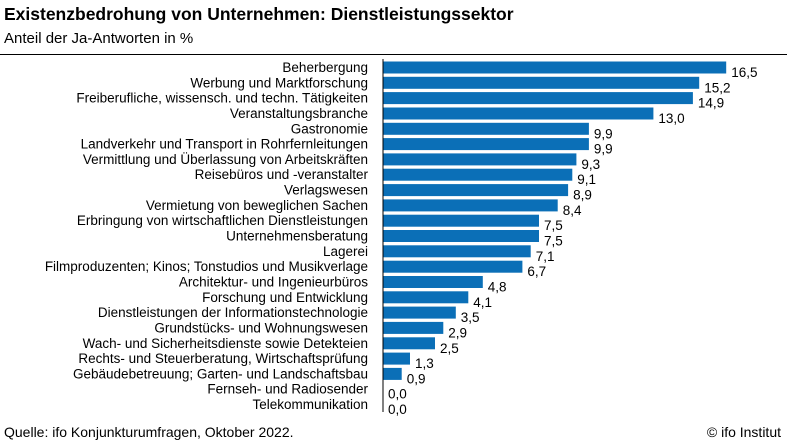  Describe the element at coordinates (711, 103) in the screenshot. I see `value-label-3: 14,9` at that location.